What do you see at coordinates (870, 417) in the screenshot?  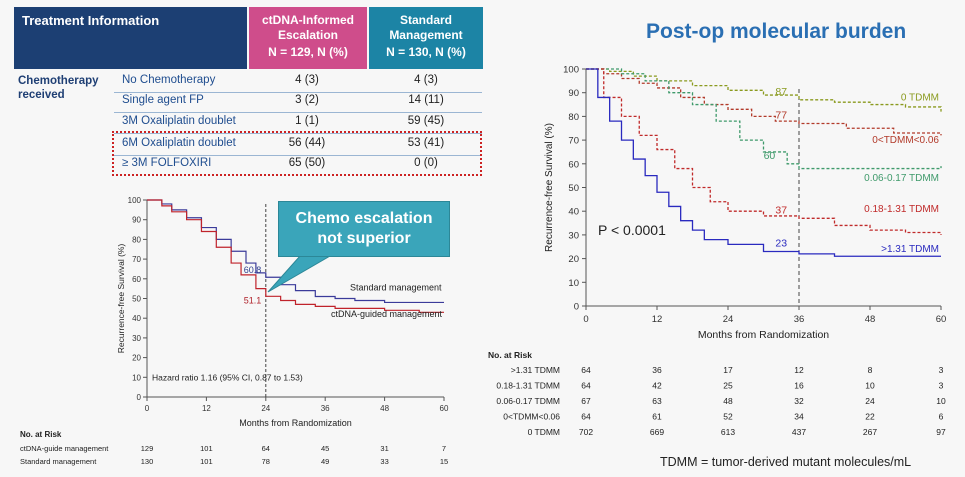 I see `risk-cell: 22` at bounding box center [870, 417].